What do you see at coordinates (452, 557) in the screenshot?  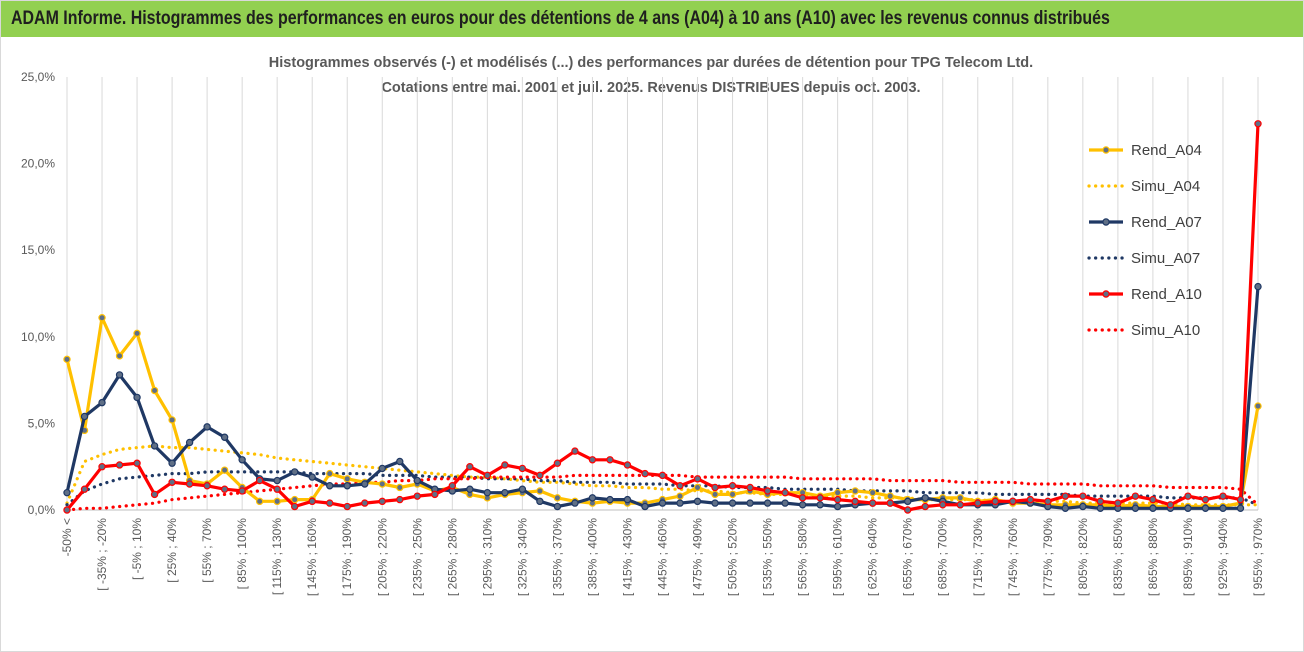 I see `x-tick-label: [ 265% ; 280%` at bounding box center [452, 557].